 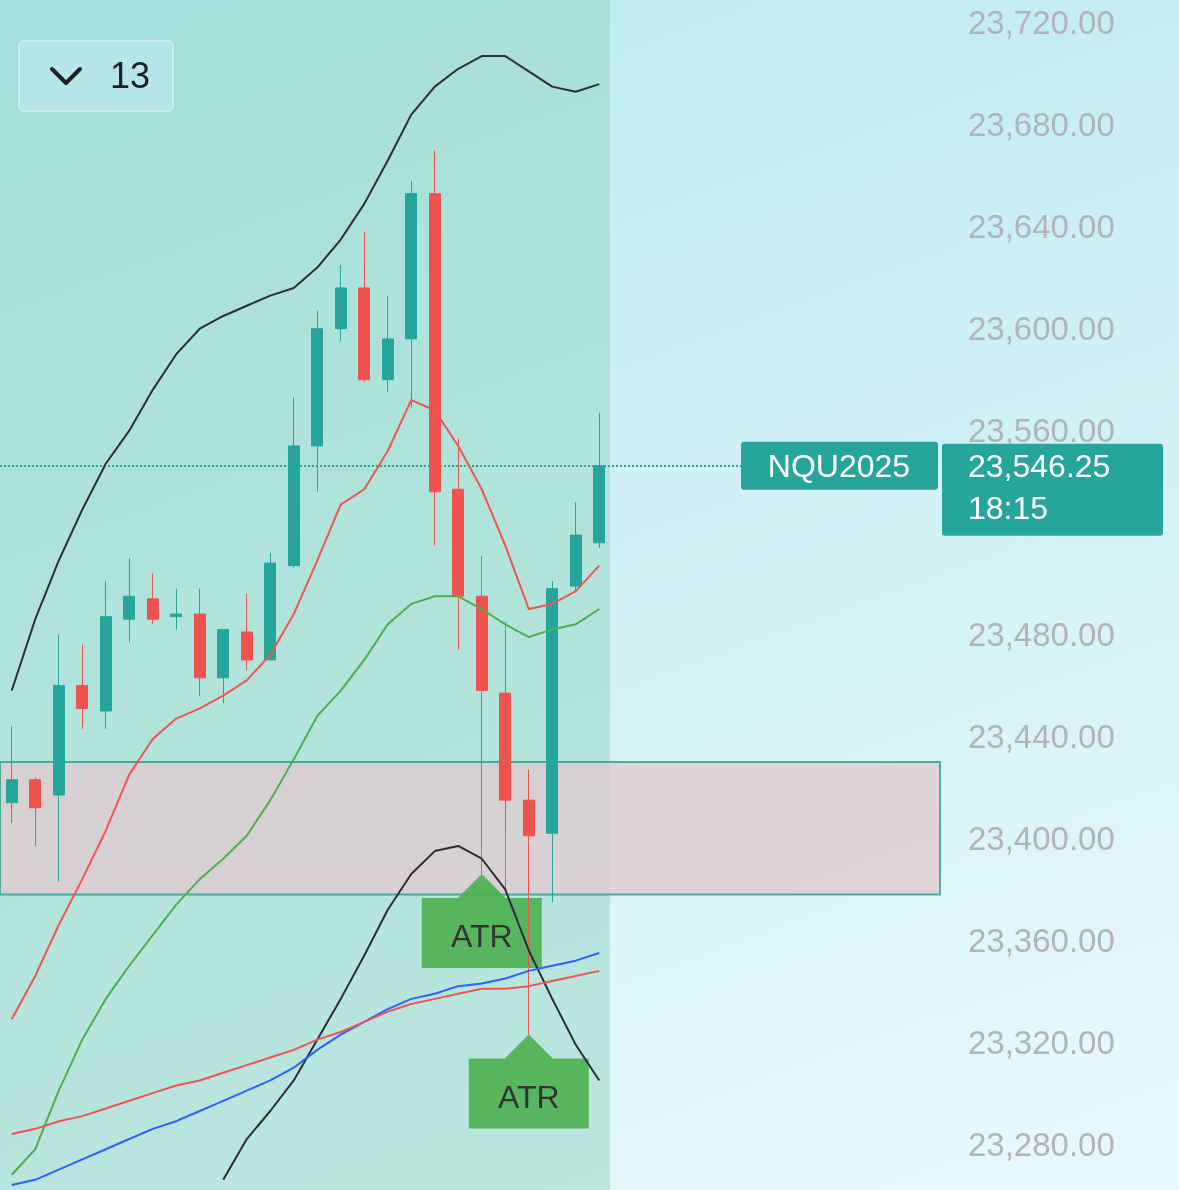 I want to click on y-tick-label: 23,600.00, so click(x=1041, y=329).